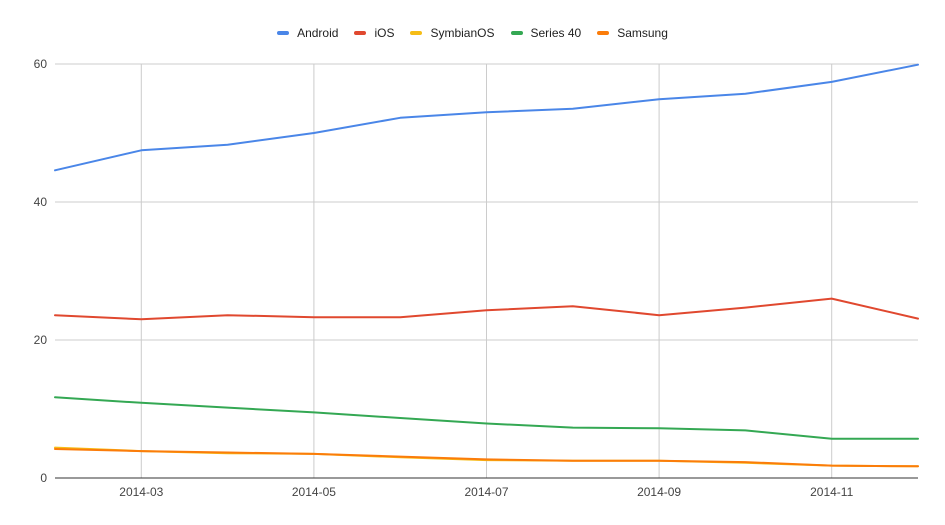 The image size is (945, 525). I want to click on legend-item-symbianos: SymbianOS, so click(452, 33).